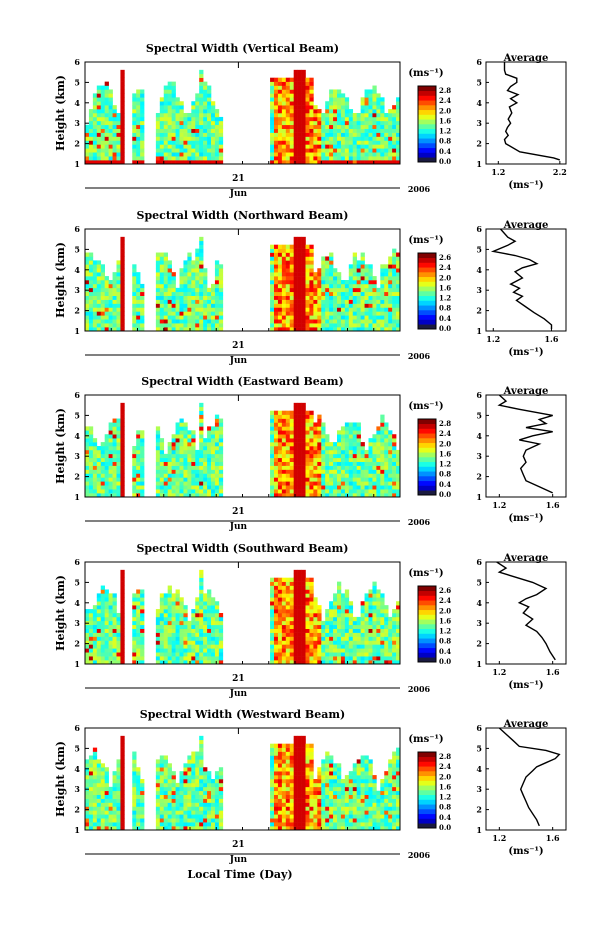 The width and height of the screenshot is (615, 931). Describe the element at coordinates (243, 215) in the screenshot. I see `panel-title: Spectral Width (Northward Beam)` at that location.